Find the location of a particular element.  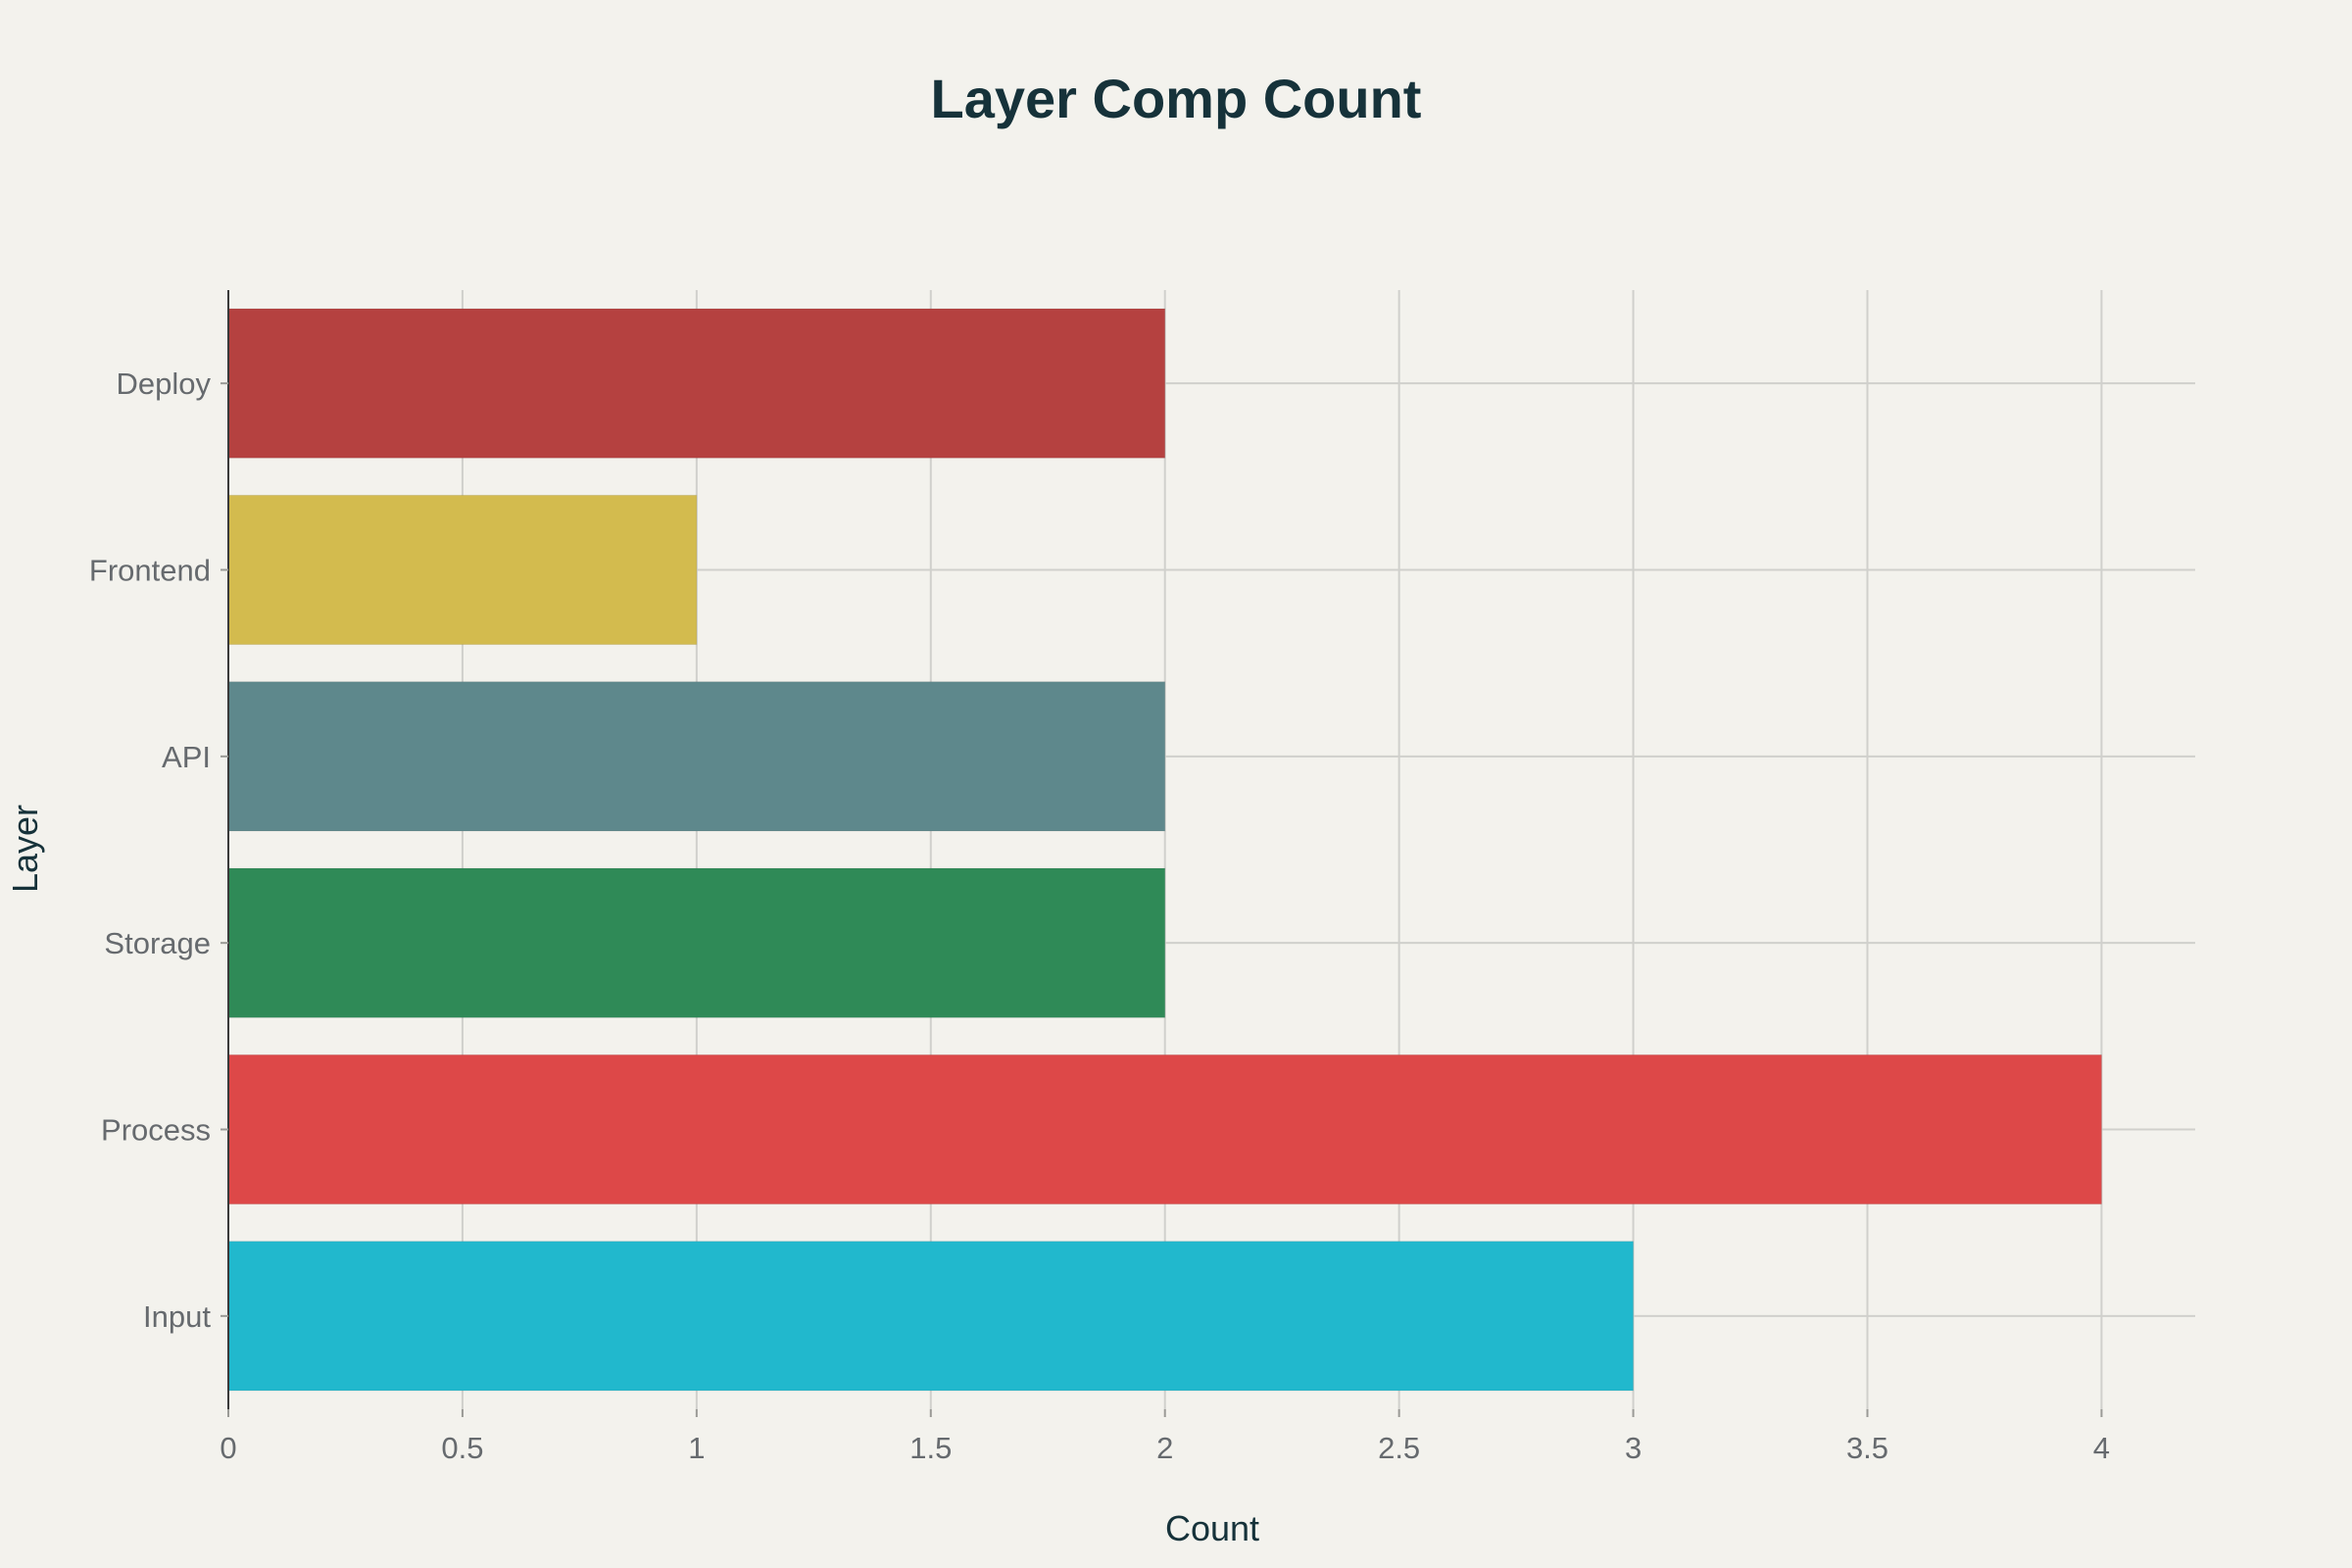

x-tick-label: 0.5 is located at coordinates (462, 1448).